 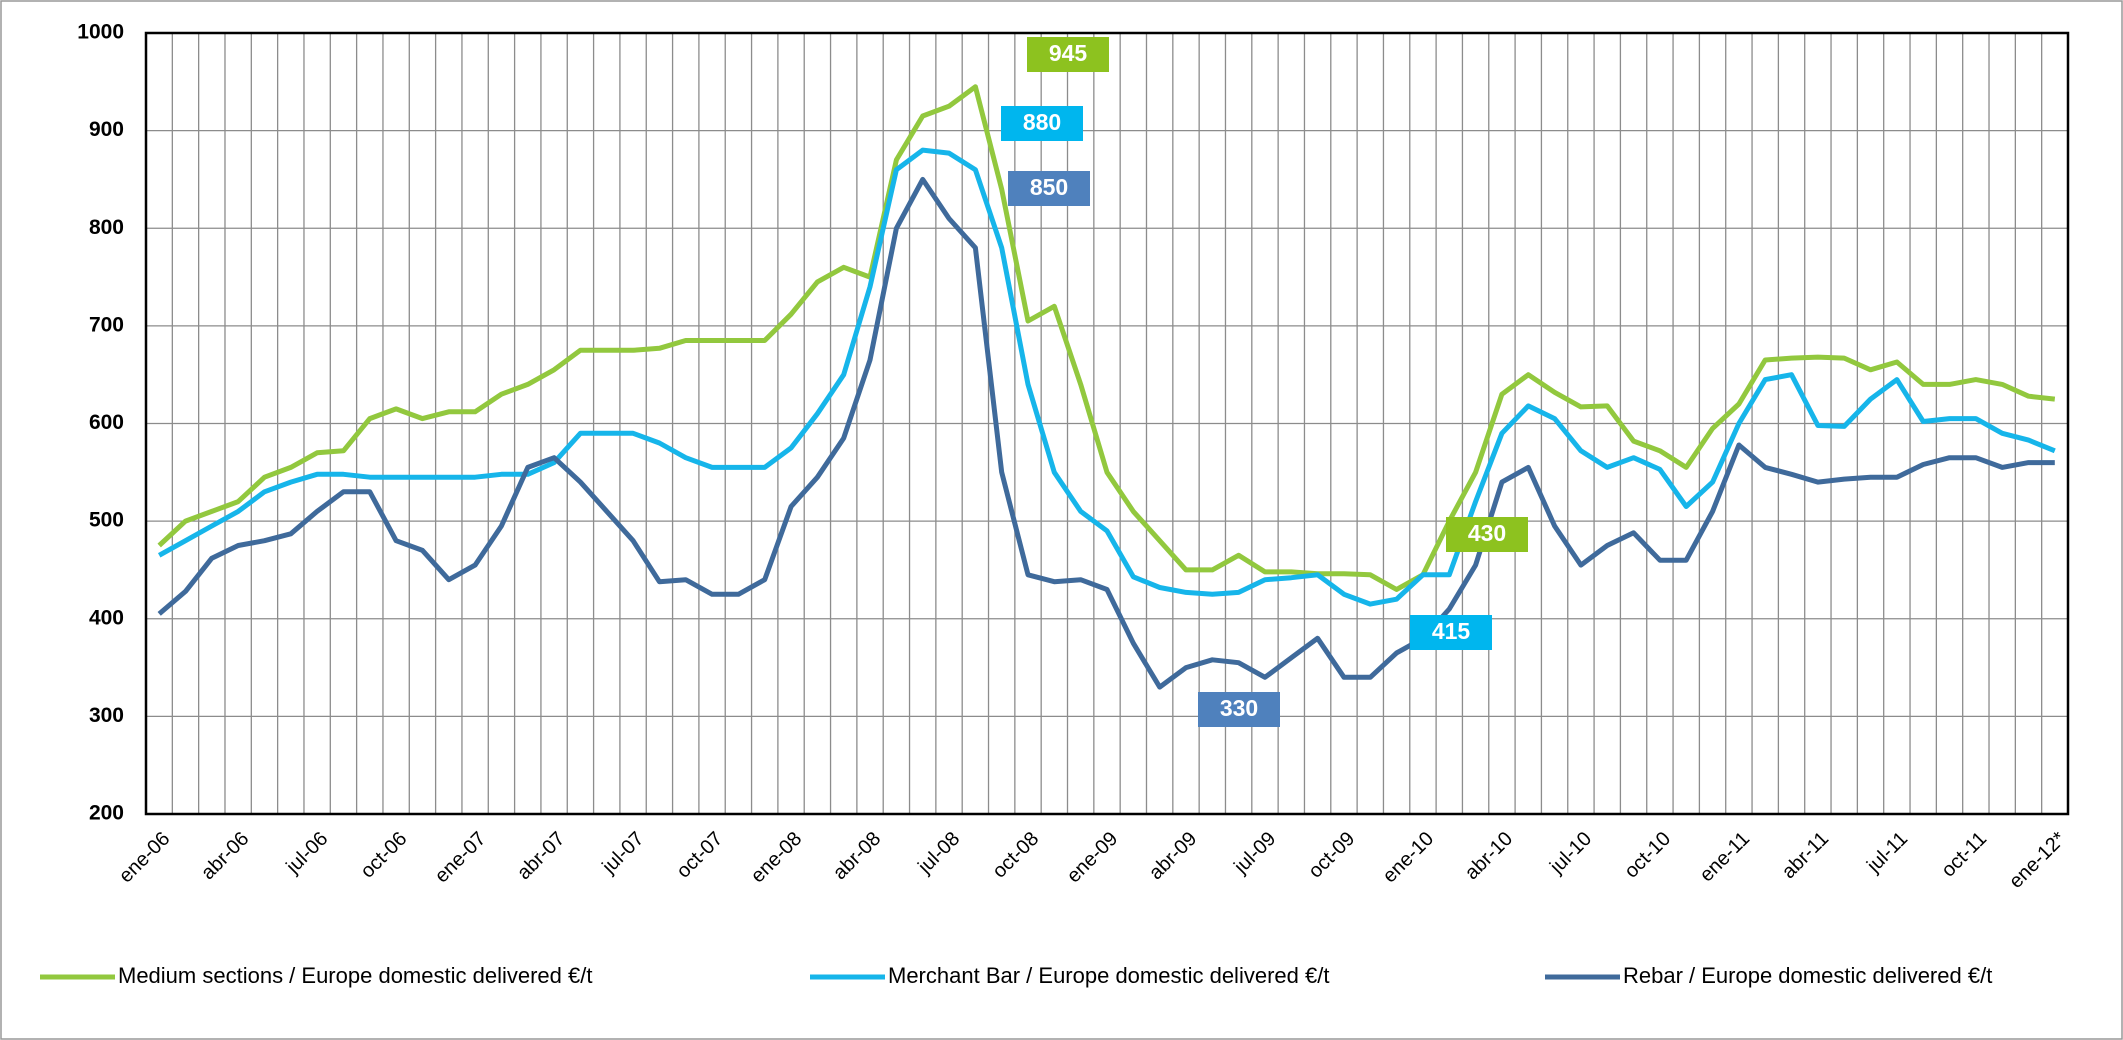 I want to click on annotation-label: 850, so click(x=1049, y=187).